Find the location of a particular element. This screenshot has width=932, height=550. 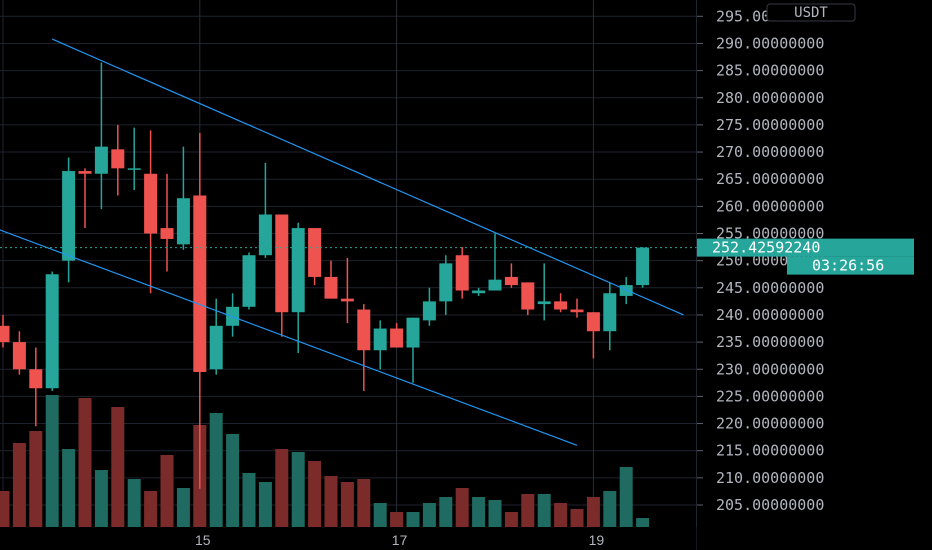

x-tick-label: 19 is located at coordinates (597, 540).